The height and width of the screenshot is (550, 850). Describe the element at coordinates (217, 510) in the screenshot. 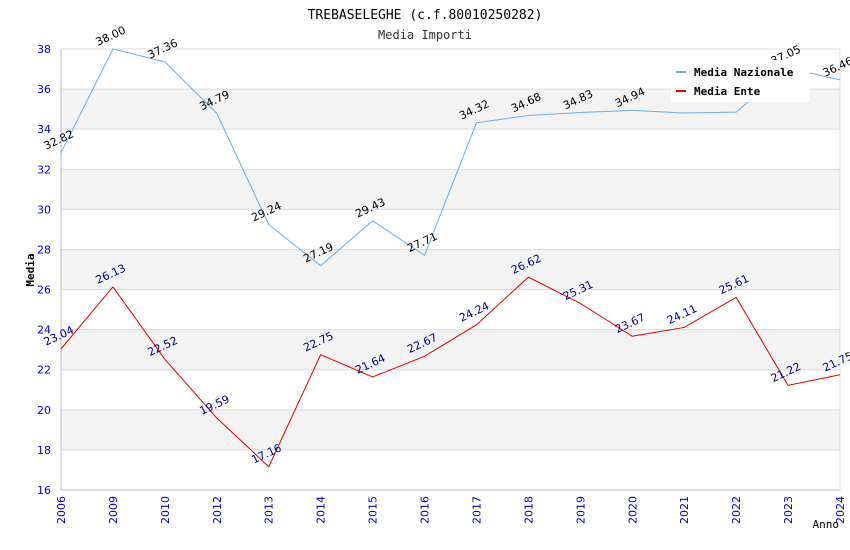

I see `x-tick-label: 2012` at that location.